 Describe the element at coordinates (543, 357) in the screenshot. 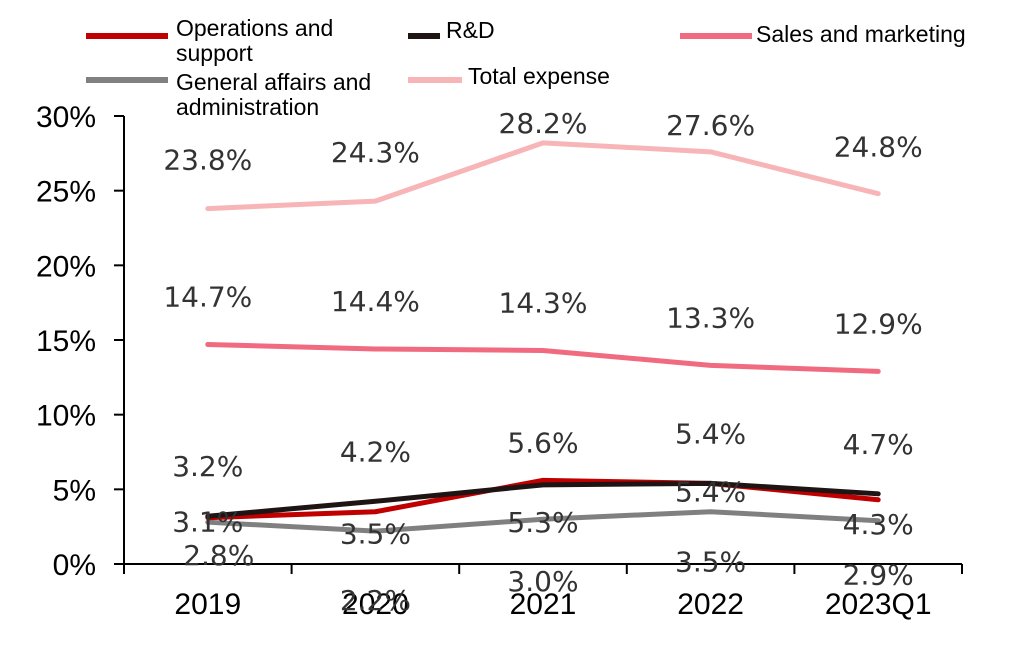

I see `series-line-sales` at that location.